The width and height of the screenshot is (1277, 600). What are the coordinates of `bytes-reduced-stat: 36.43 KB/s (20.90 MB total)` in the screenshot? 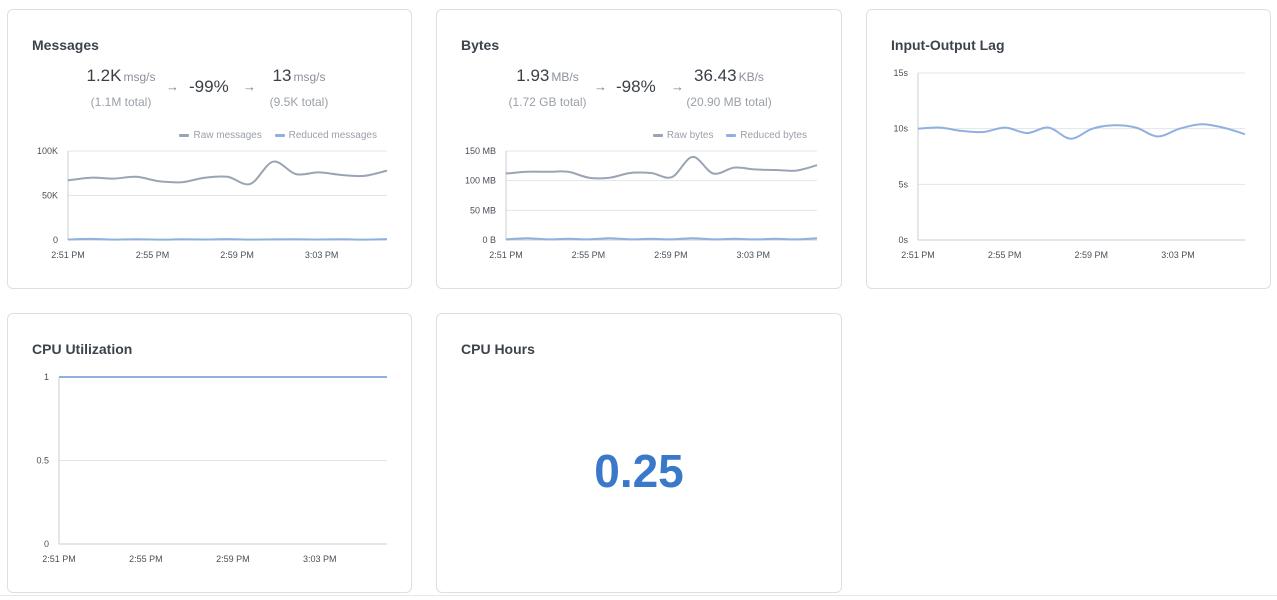 It's located at (729, 87).